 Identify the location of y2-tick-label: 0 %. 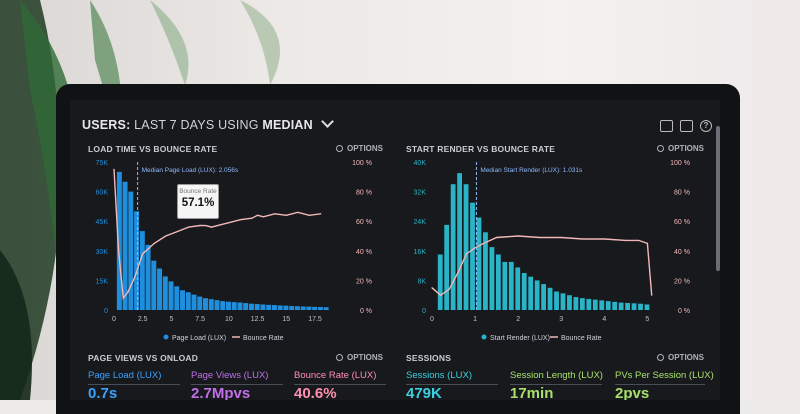
(366, 311).